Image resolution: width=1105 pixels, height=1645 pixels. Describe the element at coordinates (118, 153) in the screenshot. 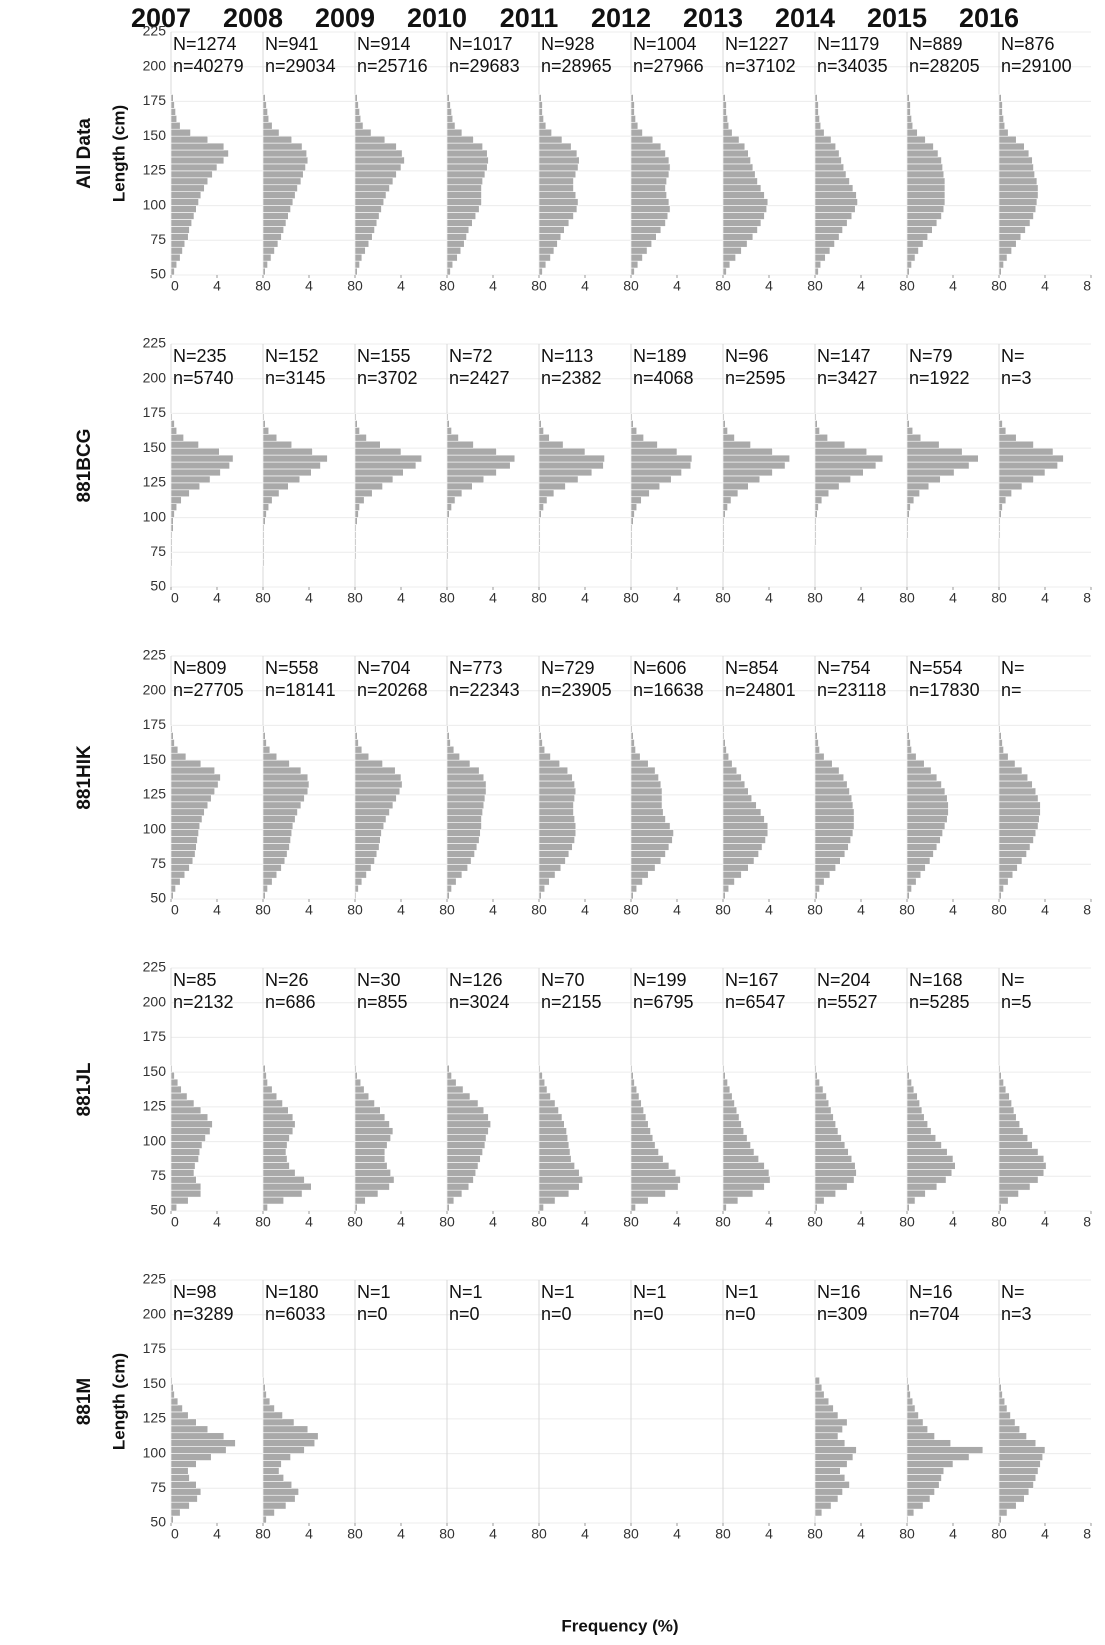

I see `y-axis-label: Length (cm)` at that location.